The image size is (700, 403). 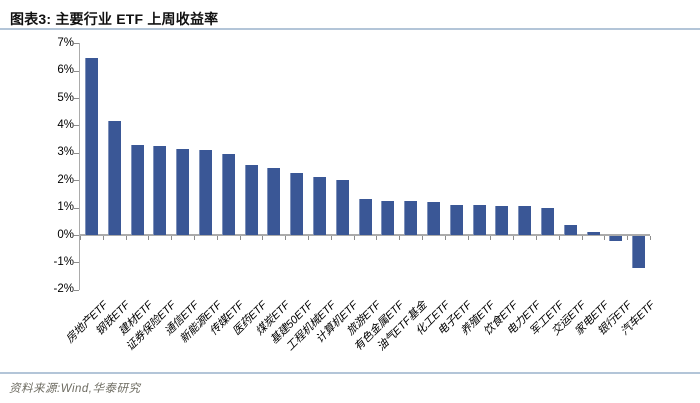 What do you see at coordinates (63, 261) in the screenshot?
I see `y-axis-label: -1%` at bounding box center [63, 261].